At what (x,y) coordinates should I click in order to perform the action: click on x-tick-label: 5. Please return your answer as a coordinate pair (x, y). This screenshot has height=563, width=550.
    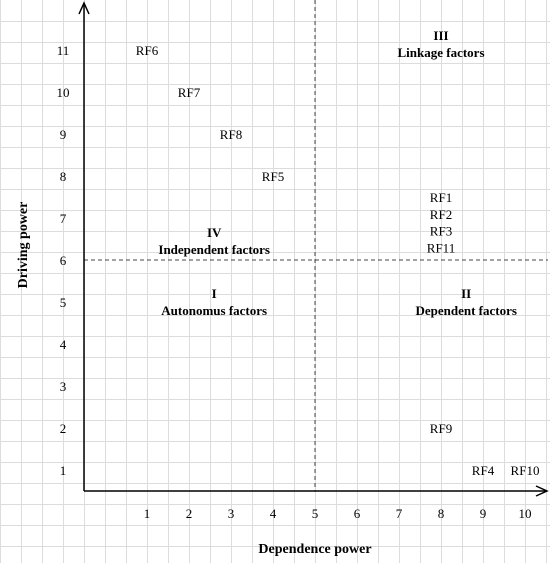
    Looking at the image, I should click on (315, 513).